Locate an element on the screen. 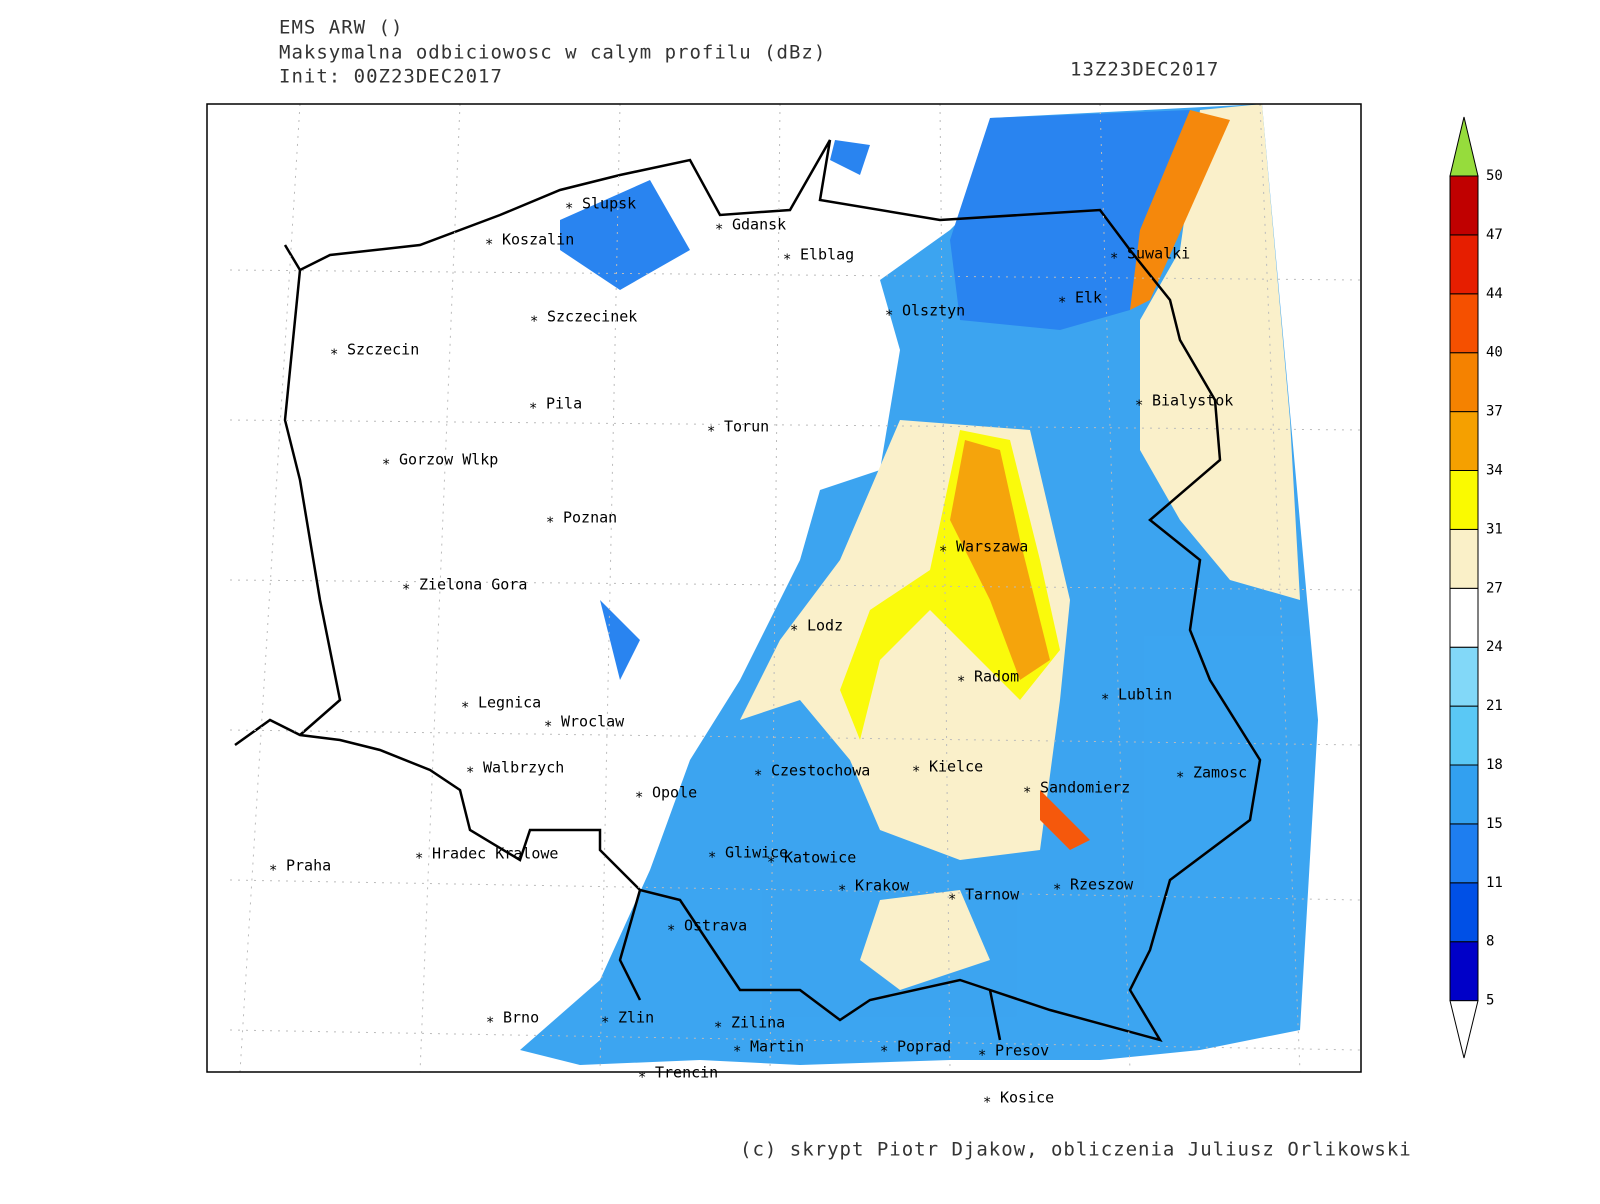  city-label: Radom is located at coordinates (996, 677).